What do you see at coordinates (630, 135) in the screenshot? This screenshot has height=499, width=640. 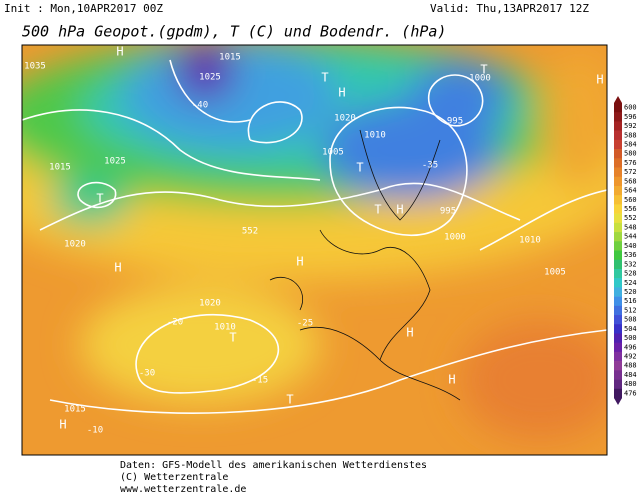 I see `colorbar-label: 588` at bounding box center [630, 135].